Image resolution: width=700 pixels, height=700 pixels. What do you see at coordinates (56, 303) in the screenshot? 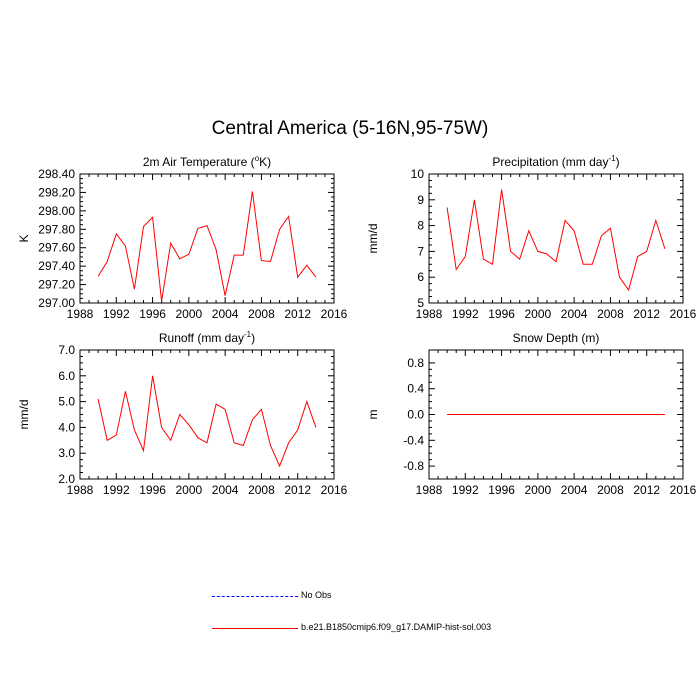
I see `y-tick-label: 297.00` at bounding box center [56, 303].